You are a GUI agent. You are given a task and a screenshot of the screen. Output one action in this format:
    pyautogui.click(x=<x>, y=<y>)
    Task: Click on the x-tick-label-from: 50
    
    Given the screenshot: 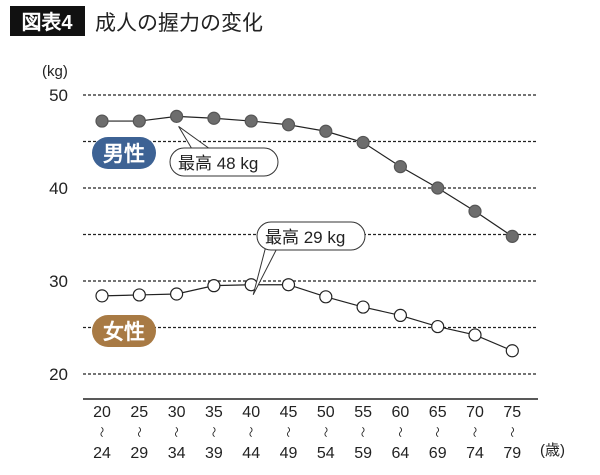 What is the action you would take?
    pyautogui.click(x=326, y=412)
    